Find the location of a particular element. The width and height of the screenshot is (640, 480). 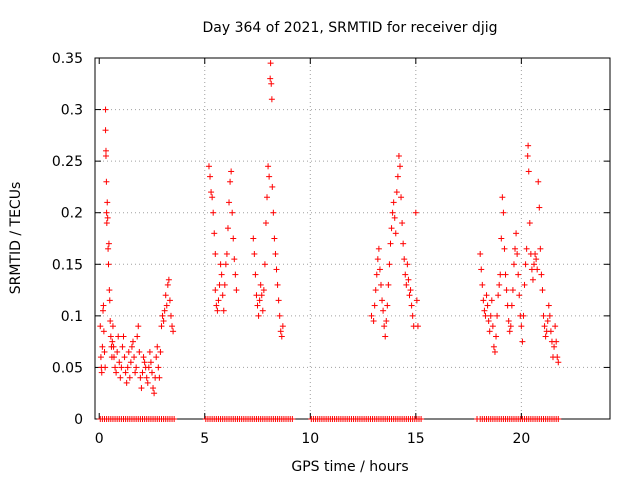

y-tick-label: 0.3 is located at coordinates (72, 111).